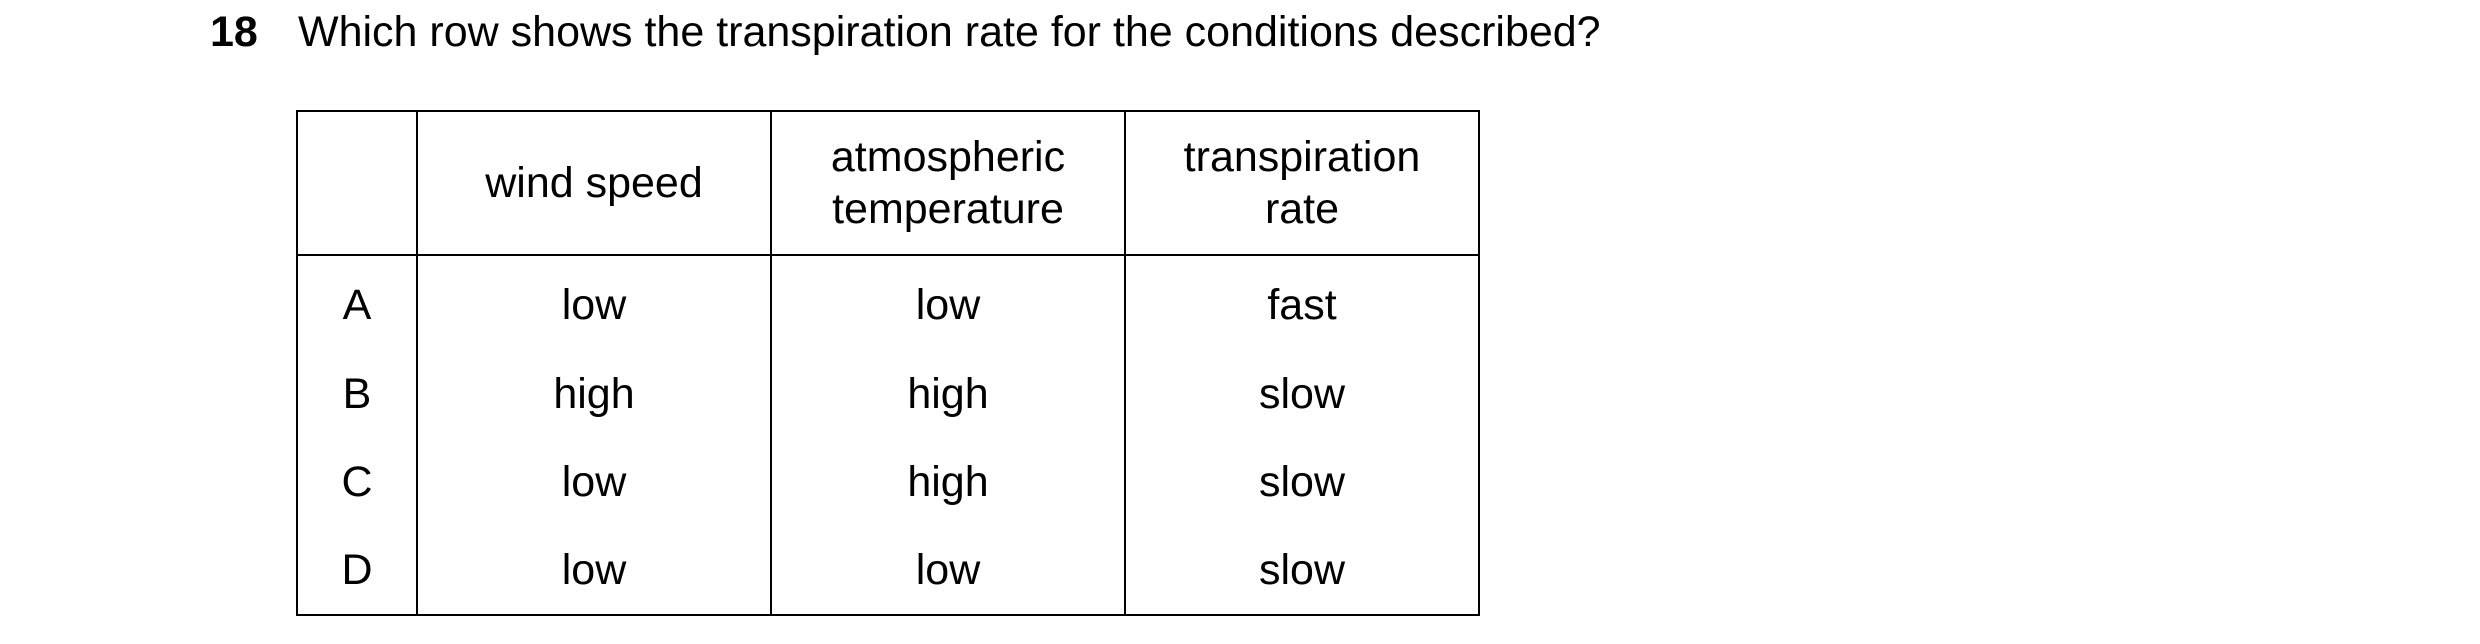 Image resolution: width=2480 pixels, height=644 pixels. I want to click on question-number: 18, so click(234, 32).